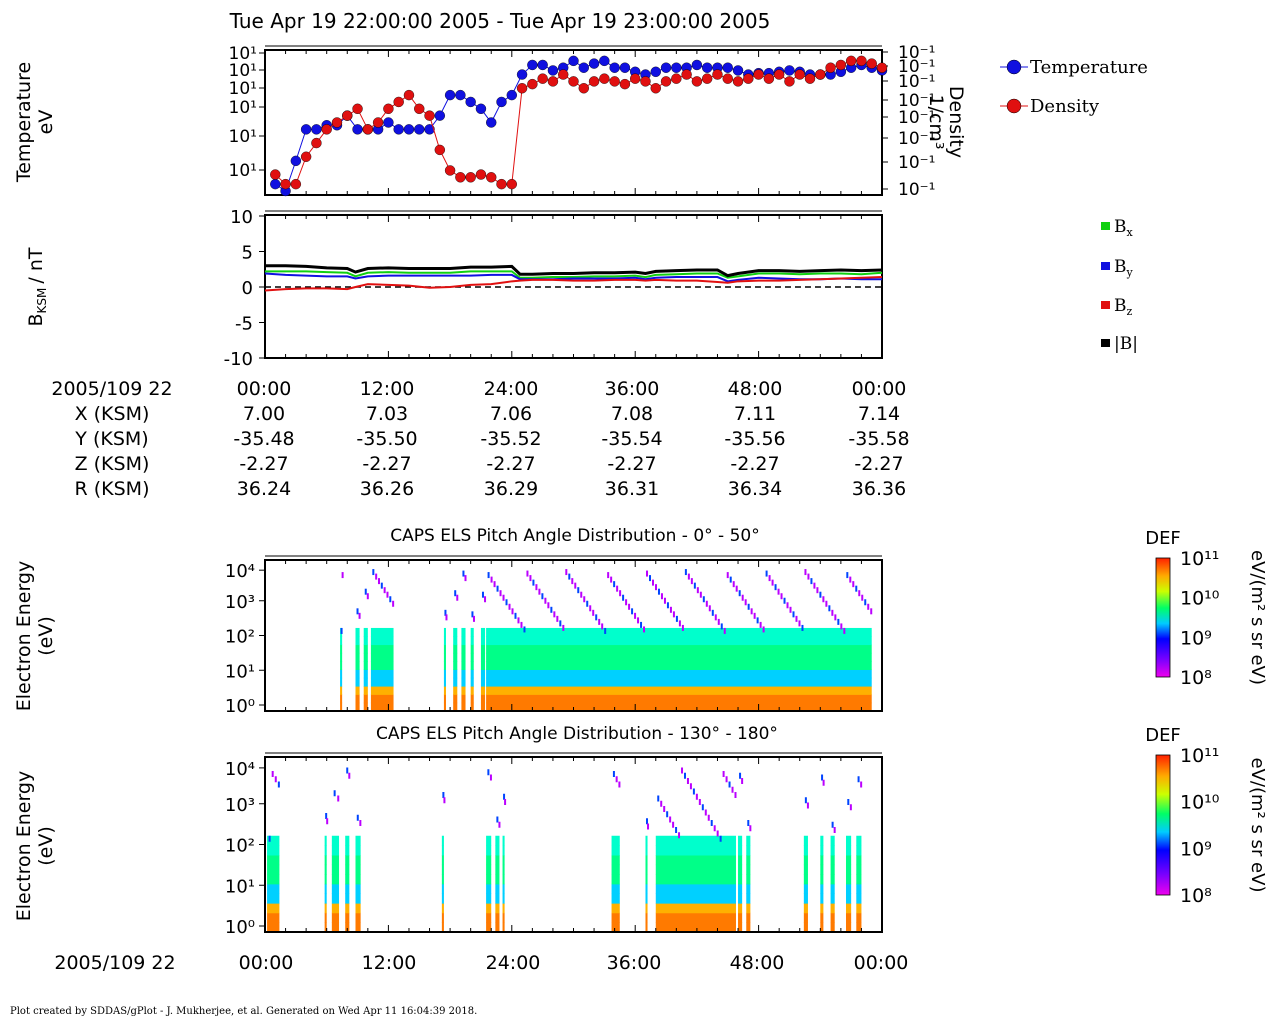 This screenshot has height=1024, width=1280. I want to click on bottom-time-tick-label: 48:00, so click(757, 963).